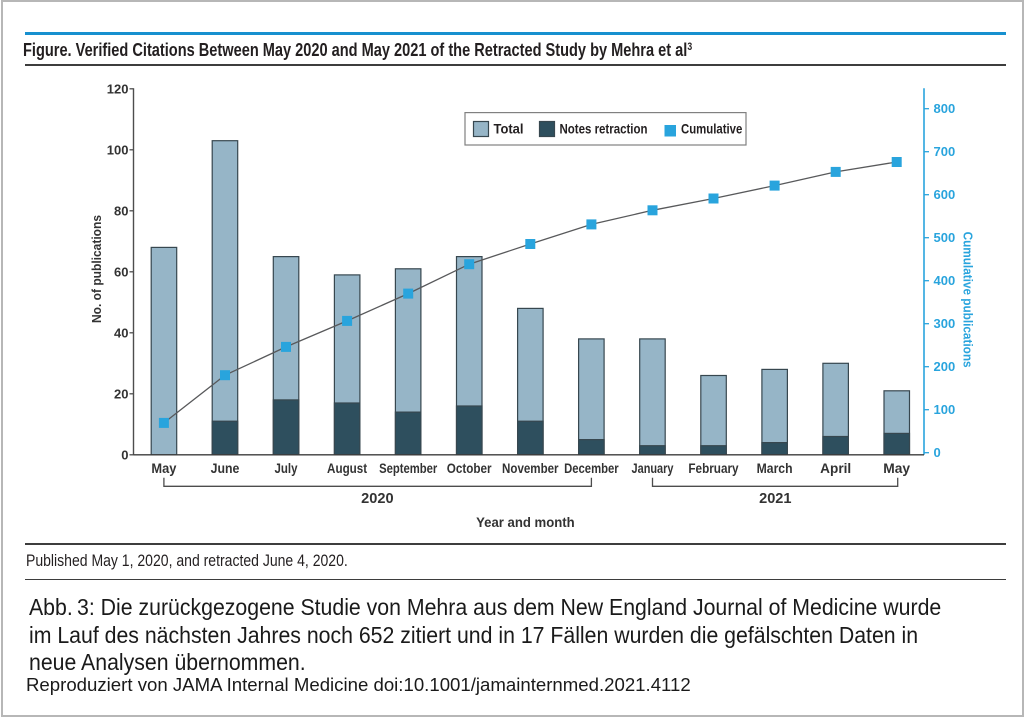 The image size is (1024, 722). I want to click on svg-text: Total, so click(509, 129).